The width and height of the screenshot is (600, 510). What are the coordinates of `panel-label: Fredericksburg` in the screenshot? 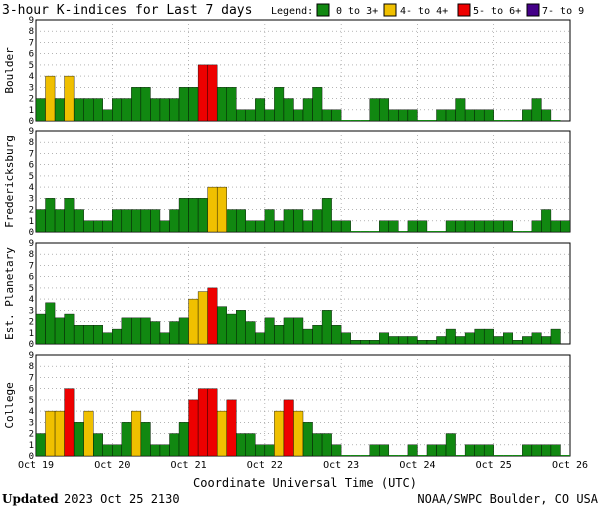 It's located at (9, 181).